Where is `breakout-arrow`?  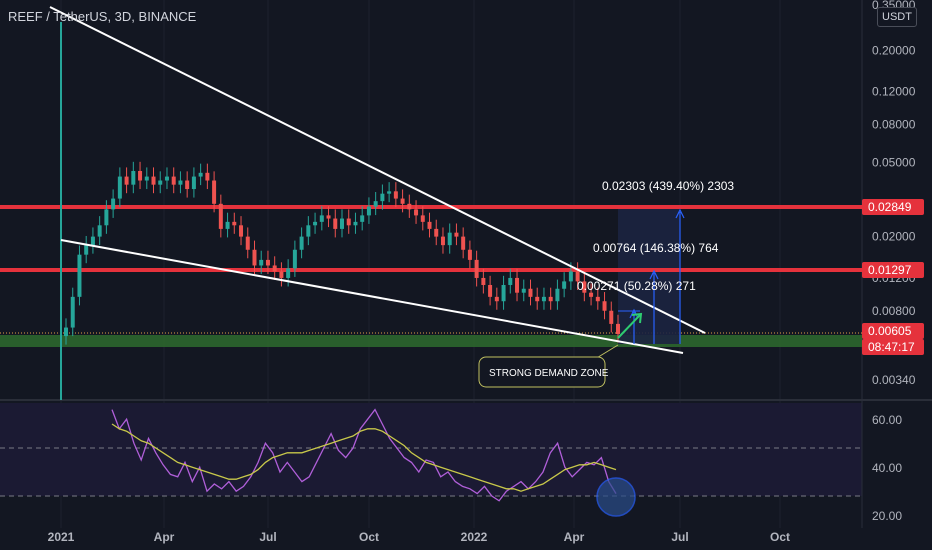
breakout-arrow is located at coordinates (629, 326).